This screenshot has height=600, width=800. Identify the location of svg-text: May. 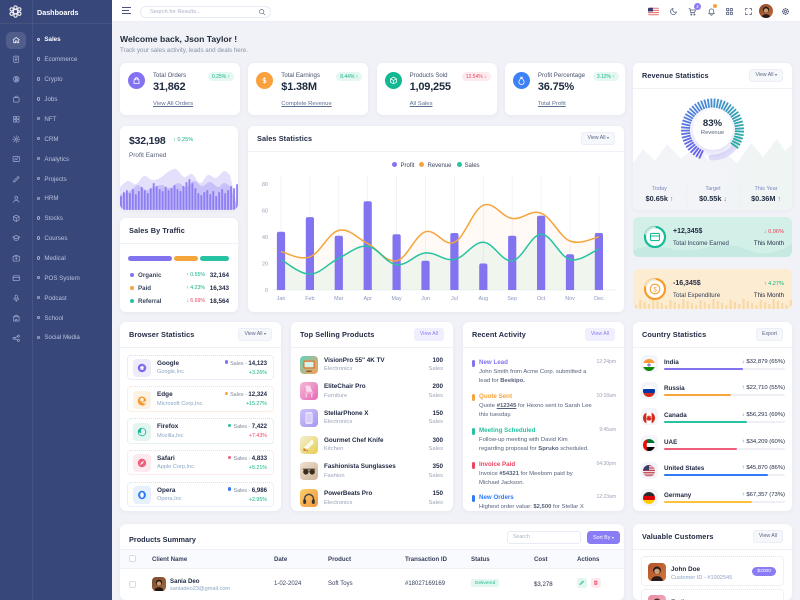
(397, 299).